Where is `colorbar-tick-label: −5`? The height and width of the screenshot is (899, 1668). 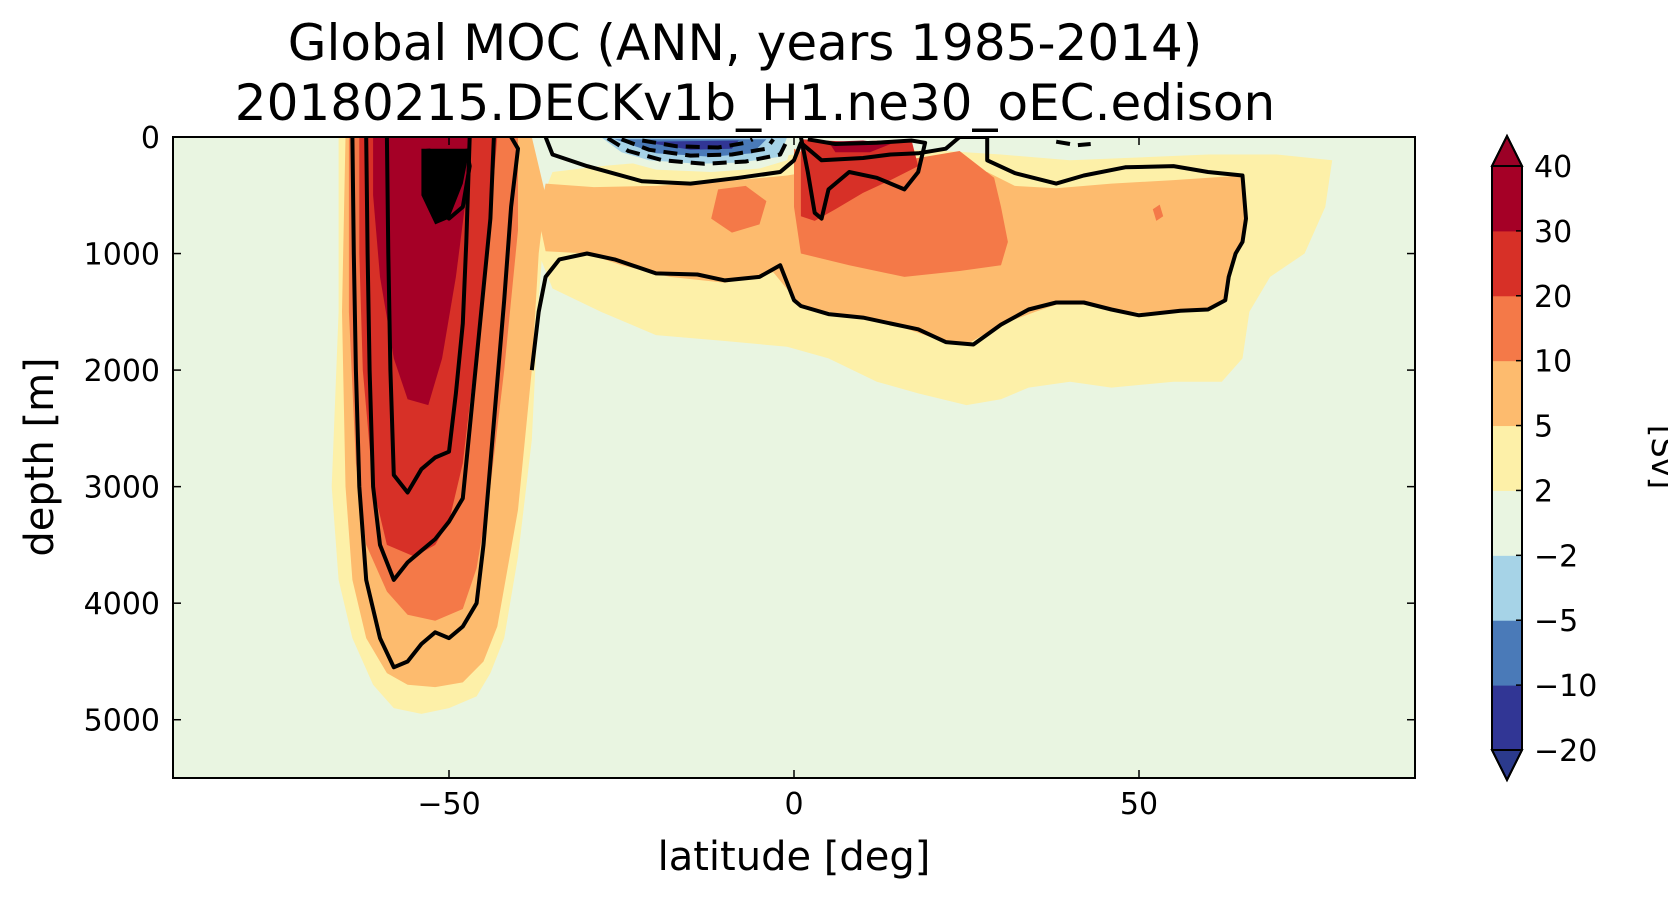
colorbar-tick-label: −5 is located at coordinates (1556, 621).